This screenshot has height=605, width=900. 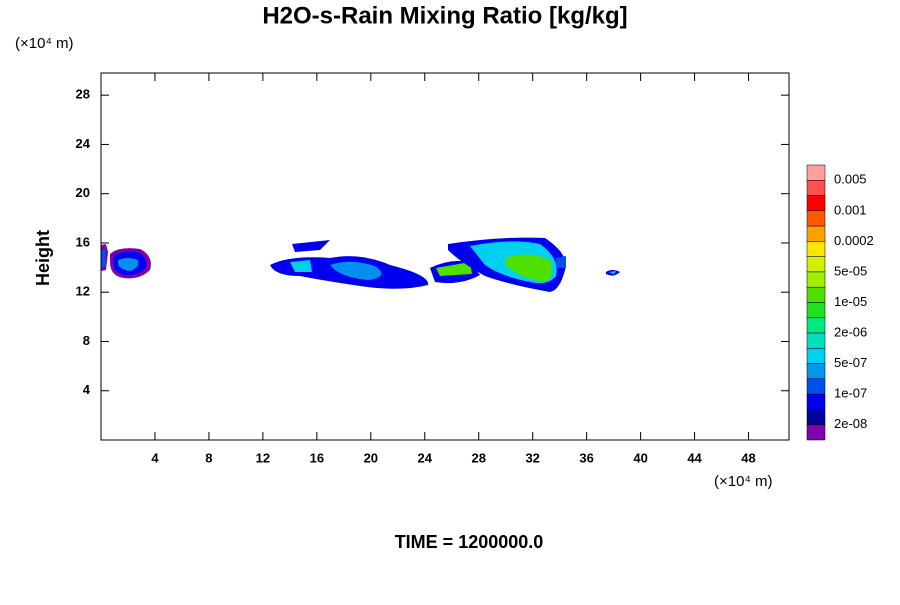 I want to click on colorbar-label: 0.001, so click(x=850, y=209).